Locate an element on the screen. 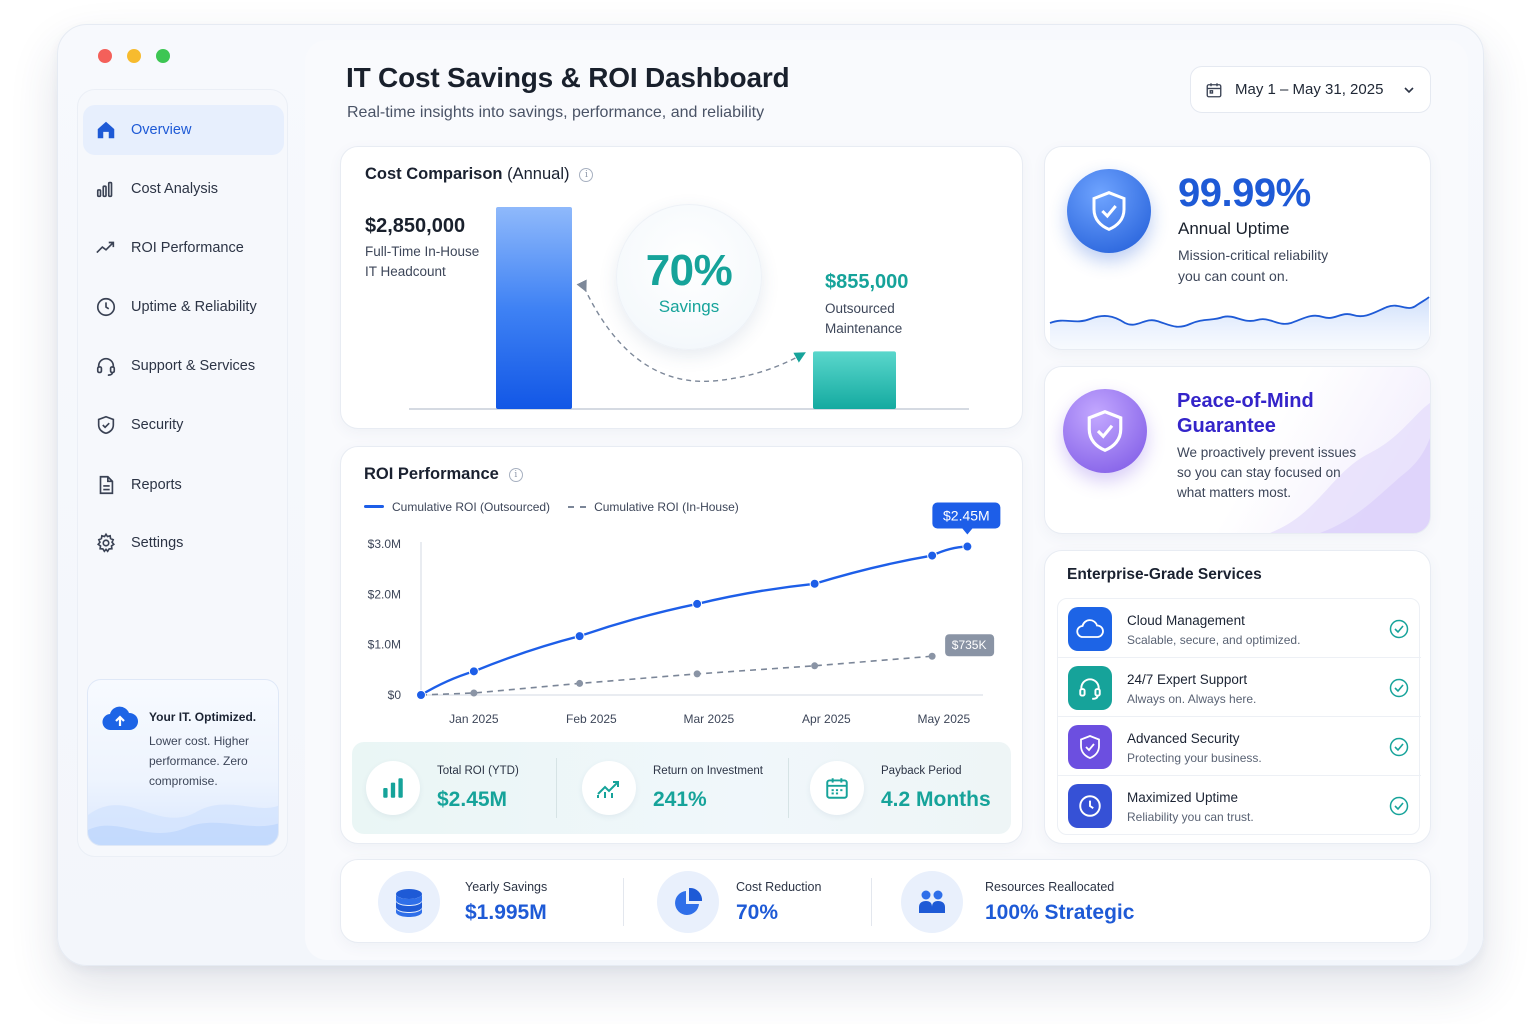 Image resolution: width=1536 pixels, height=1024 pixels. sidebar-item-label: Security is located at coordinates (157, 425).